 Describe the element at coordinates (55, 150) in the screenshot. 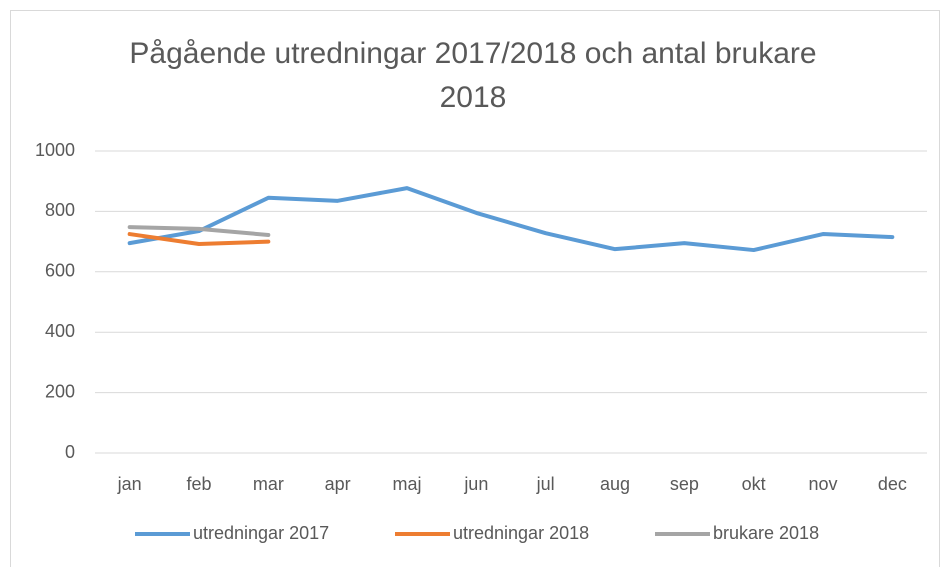

I see `y-tick-label: 1000` at that location.